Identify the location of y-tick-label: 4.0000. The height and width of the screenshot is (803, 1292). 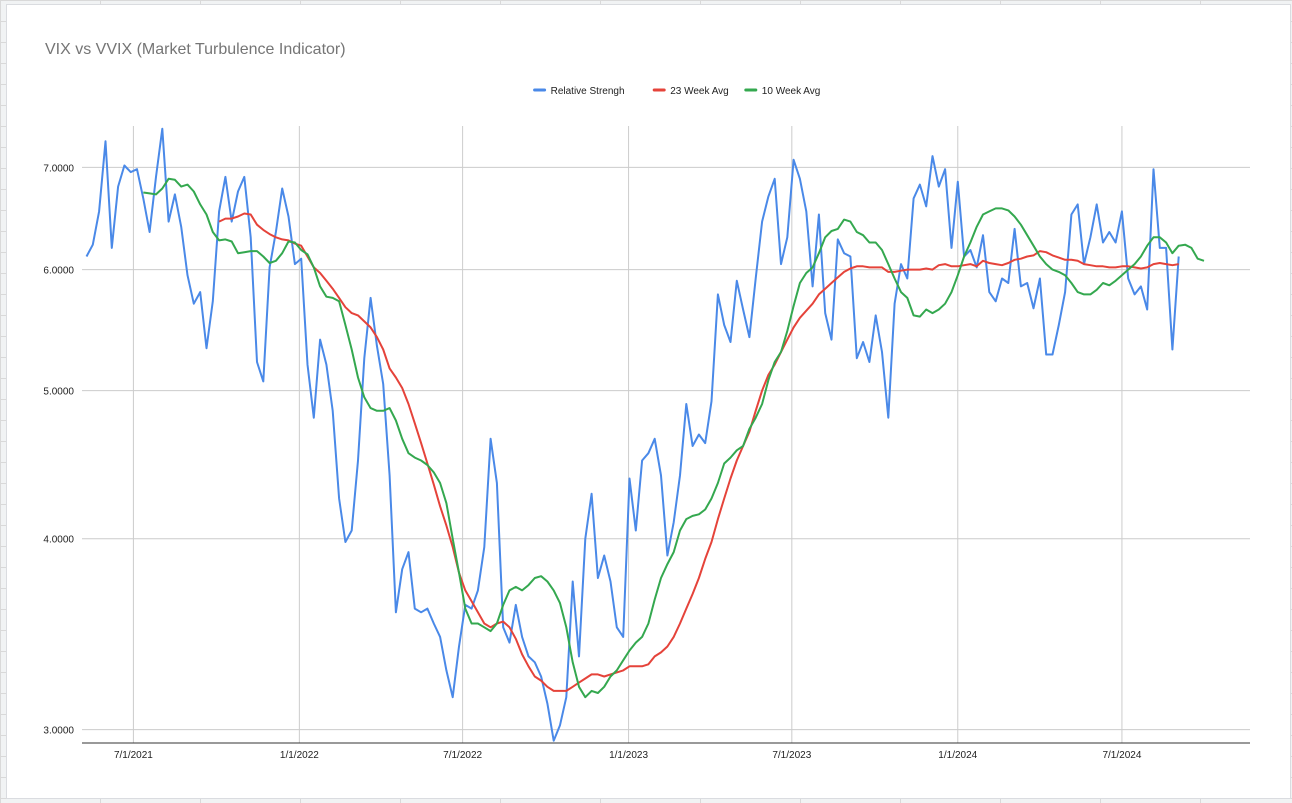
(58, 540).